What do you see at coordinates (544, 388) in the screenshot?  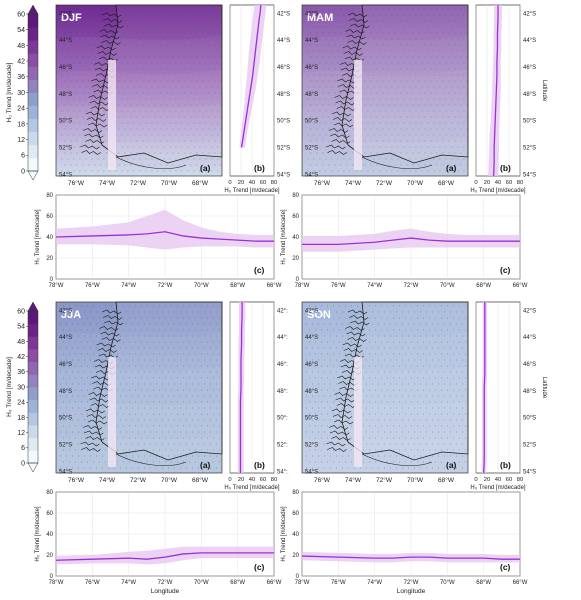 I see `lat-axis-label: Latitude` at bounding box center [544, 388].